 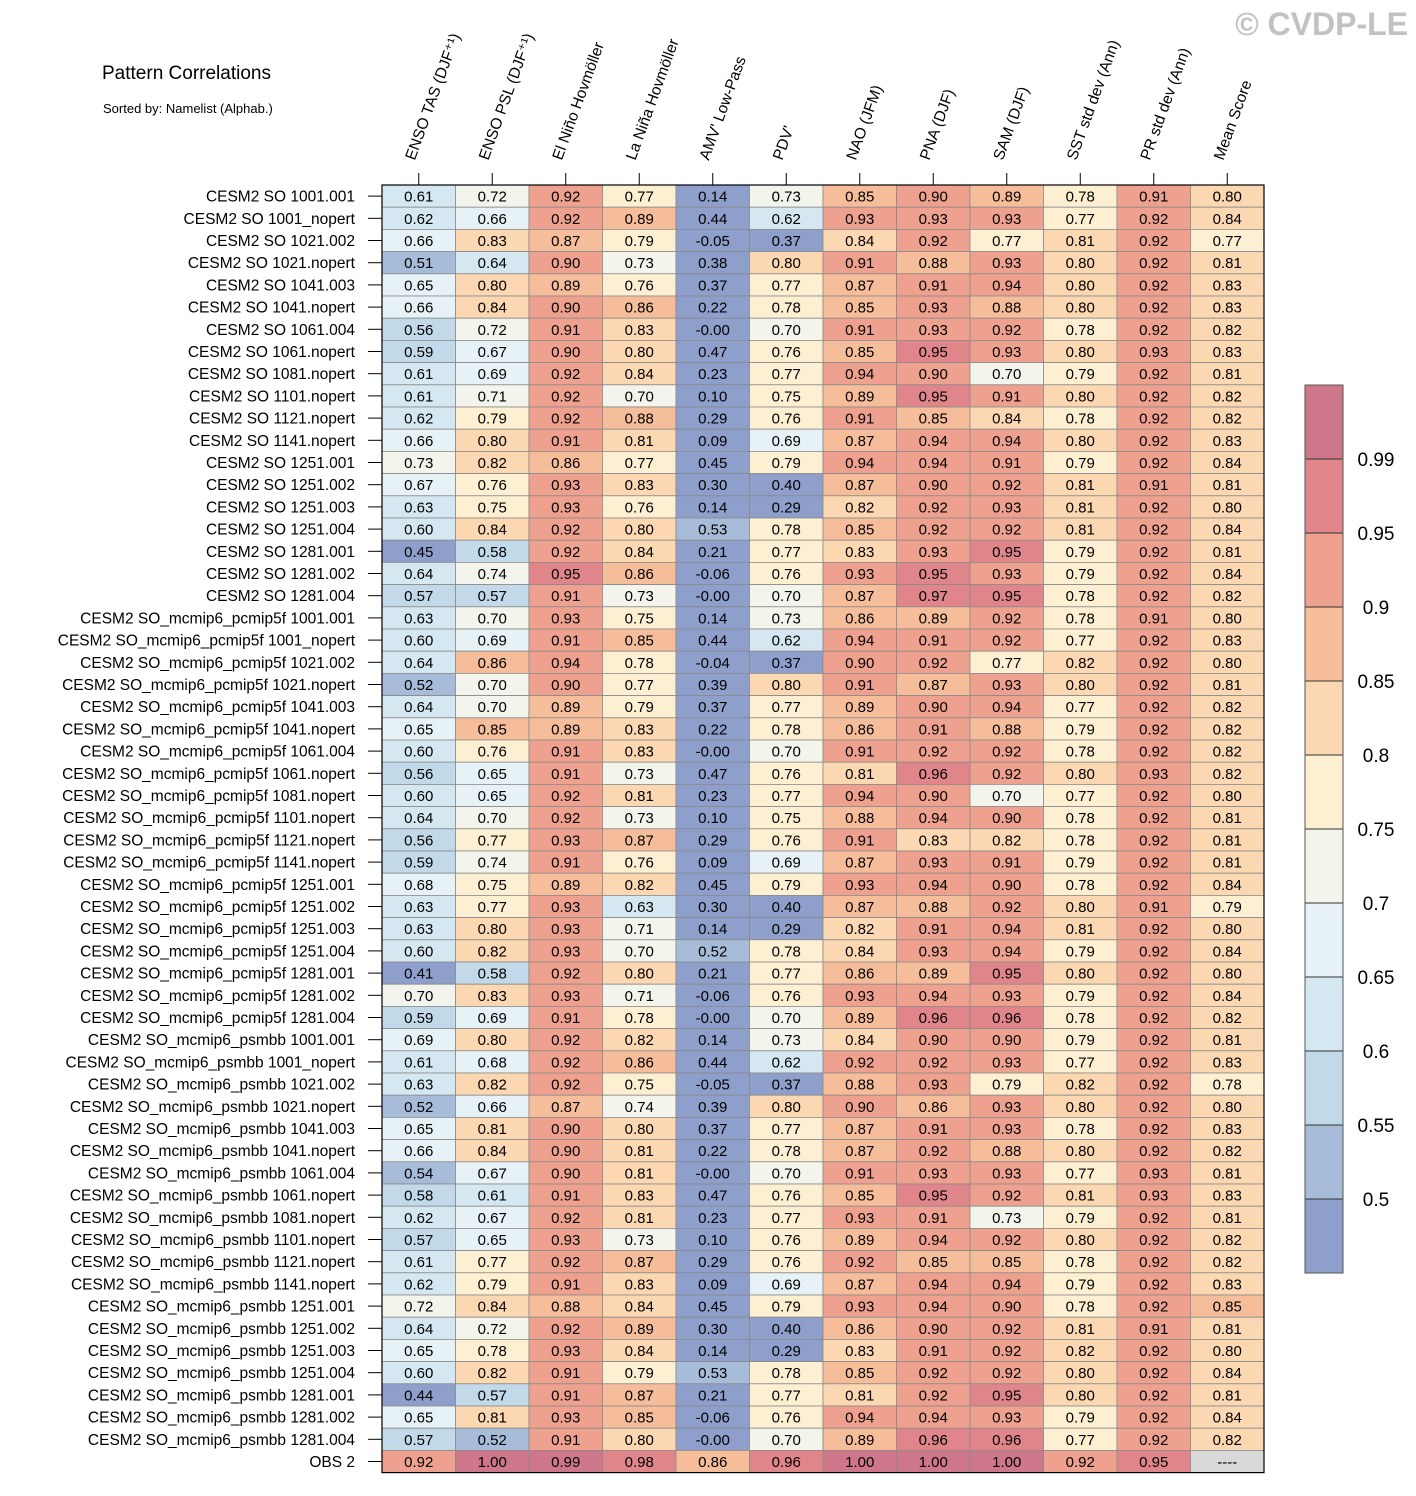 I want to click on row-label: CESM2 SO_mcmip6_pcmip5f 1281.002, so click(x=217, y=996).